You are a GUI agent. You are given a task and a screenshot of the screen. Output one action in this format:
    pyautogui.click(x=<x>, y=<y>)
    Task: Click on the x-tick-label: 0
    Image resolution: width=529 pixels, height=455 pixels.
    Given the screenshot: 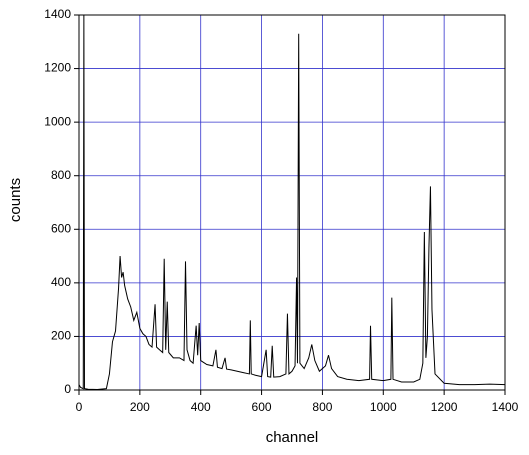 What is the action you would take?
    pyautogui.click(x=79, y=407)
    